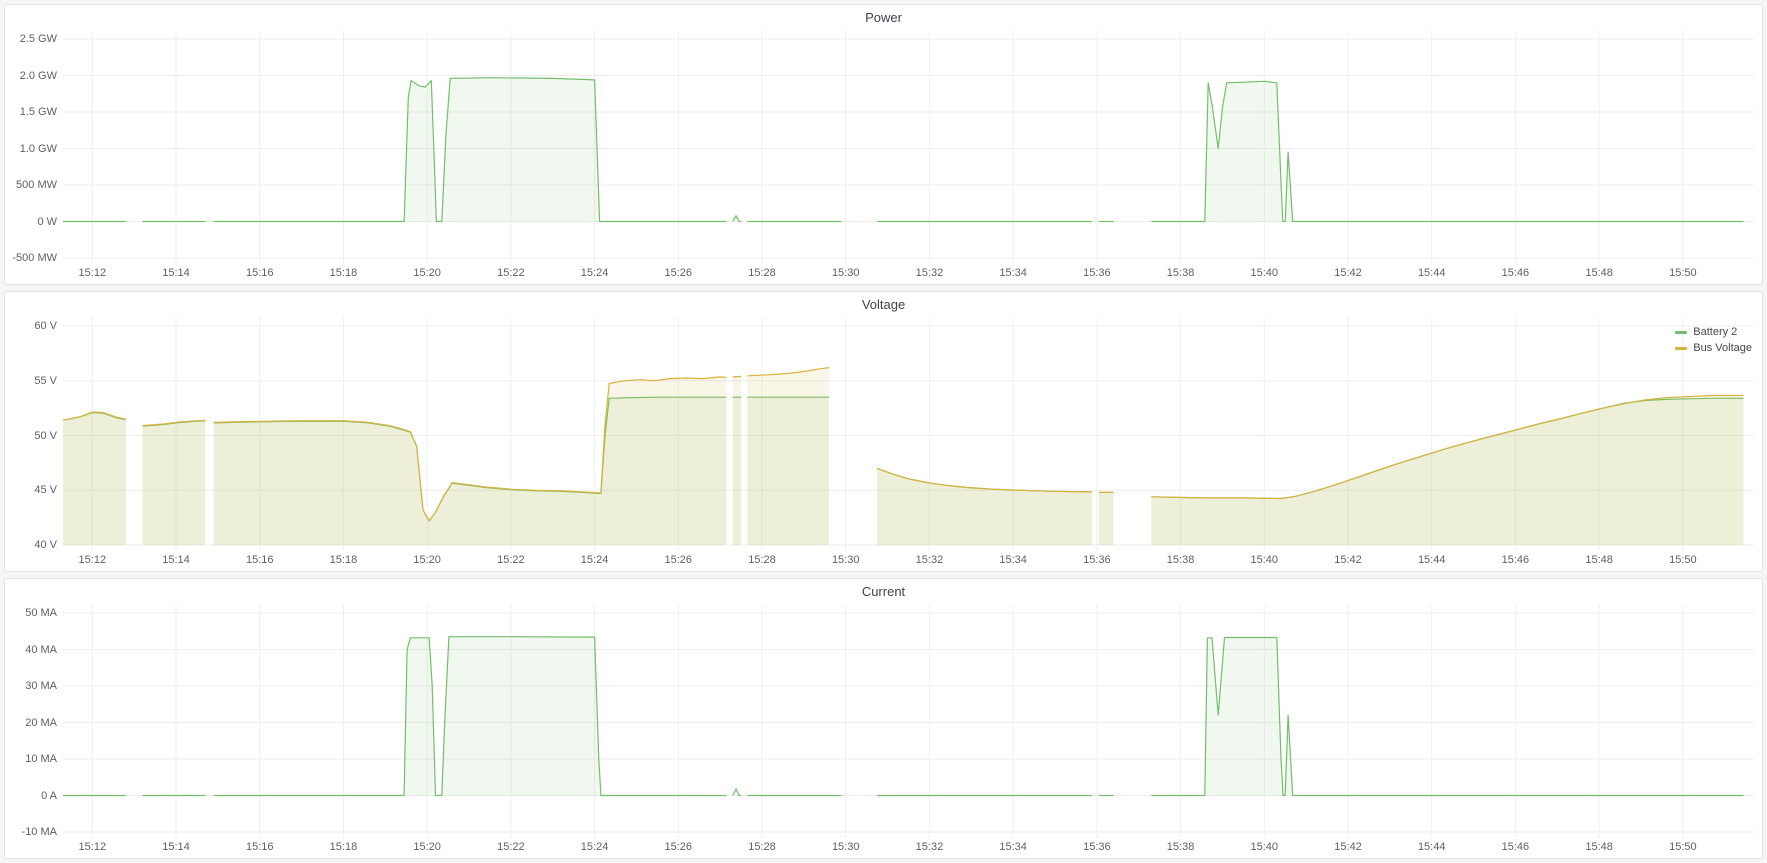 The height and width of the screenshot is (863, 1767). Describe the element at coordinates (36, 185) in the screenshot. I see `y-axis-label: 500 MW` at that location.